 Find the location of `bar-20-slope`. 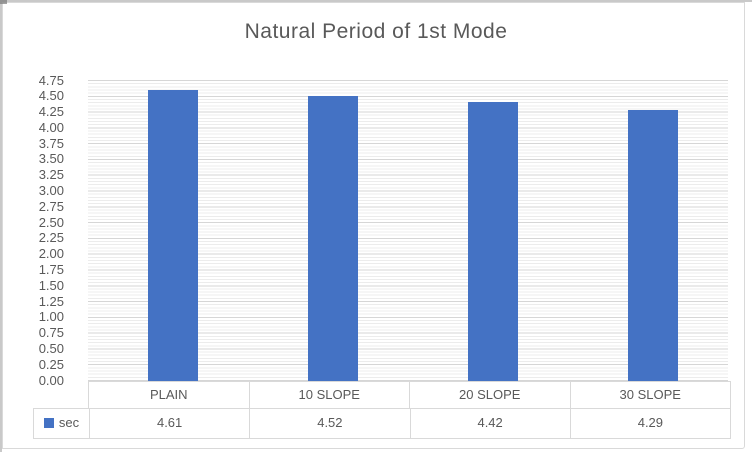

bar-20-slope is located at coordinates (493, 241).